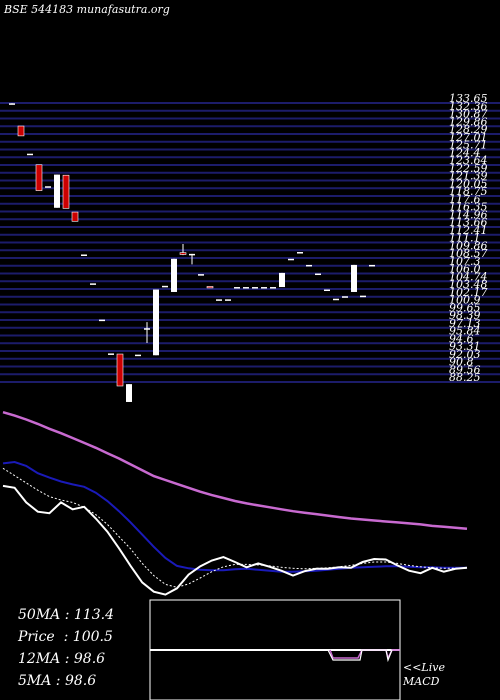 This screenshot has height=700, width=500. Describe the element at coordinates (65, 637) in the screenshot. I see `stat-price: Price : 100.5` at that location.